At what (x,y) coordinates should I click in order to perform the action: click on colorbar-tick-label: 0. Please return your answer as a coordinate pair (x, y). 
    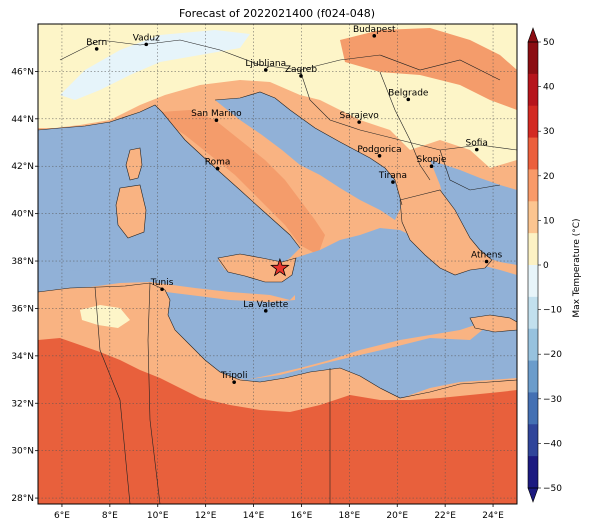
    Looking at the image, I should click on (546, 266).